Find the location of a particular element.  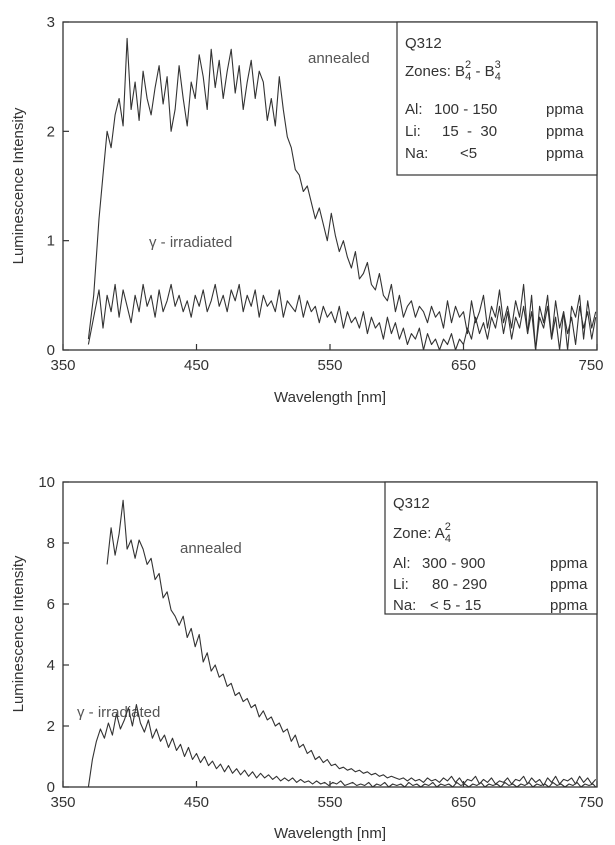

bottom-x-tick-label: 350 is located at coordinates (62, 802).